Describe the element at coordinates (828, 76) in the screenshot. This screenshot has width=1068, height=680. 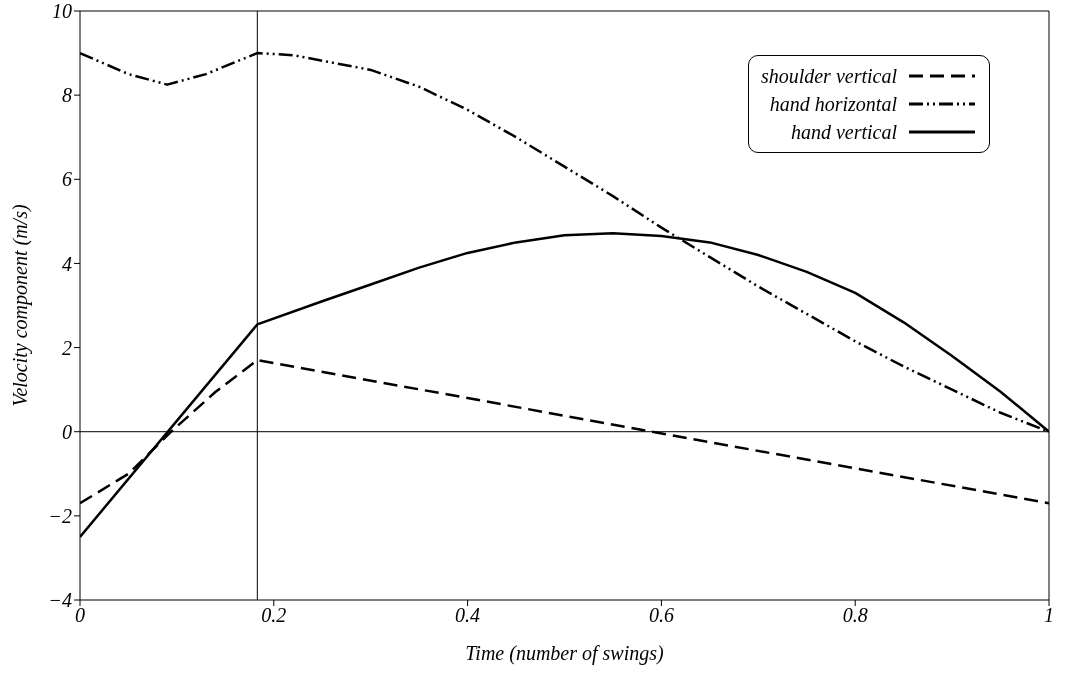
I see `legend-label: shoulder vertical` at that location.